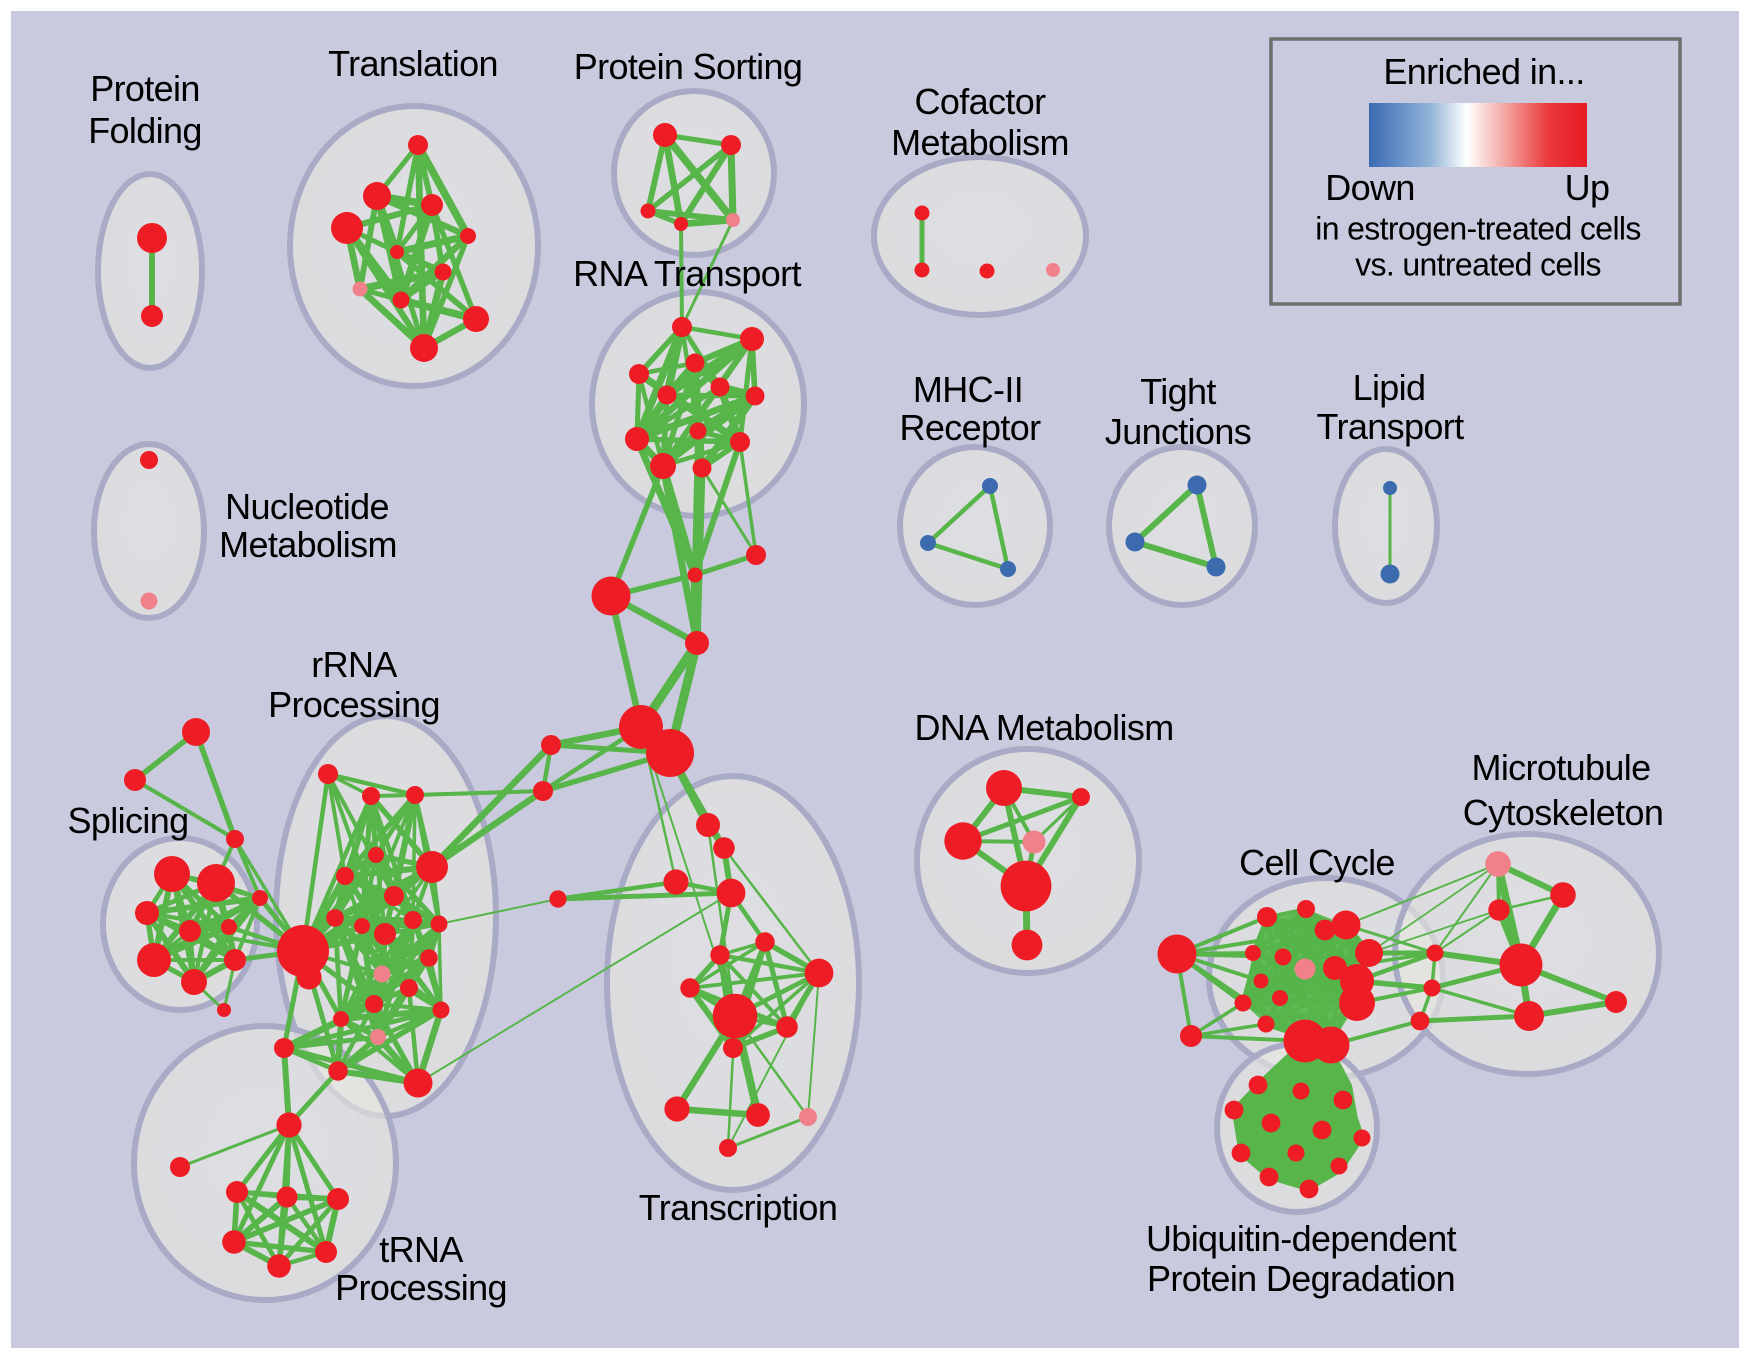  What do you see at coordinates (354, 664) in the screenshot?
I see `svg-text: rRNA` at bounding box center [354, 664].